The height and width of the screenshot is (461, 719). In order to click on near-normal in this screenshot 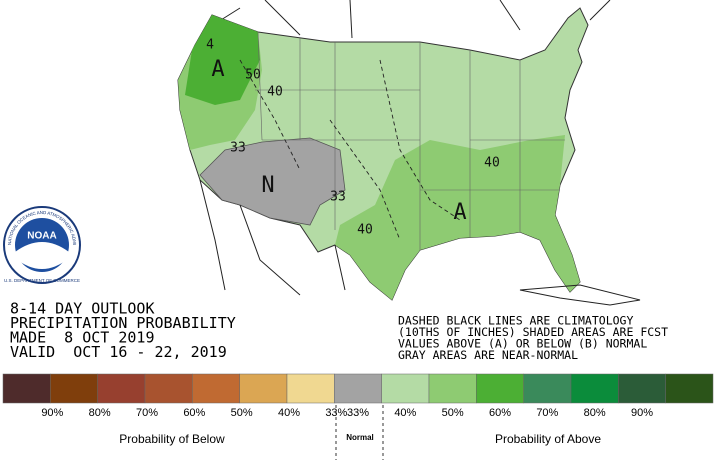, I will do `click(272, 181)`.